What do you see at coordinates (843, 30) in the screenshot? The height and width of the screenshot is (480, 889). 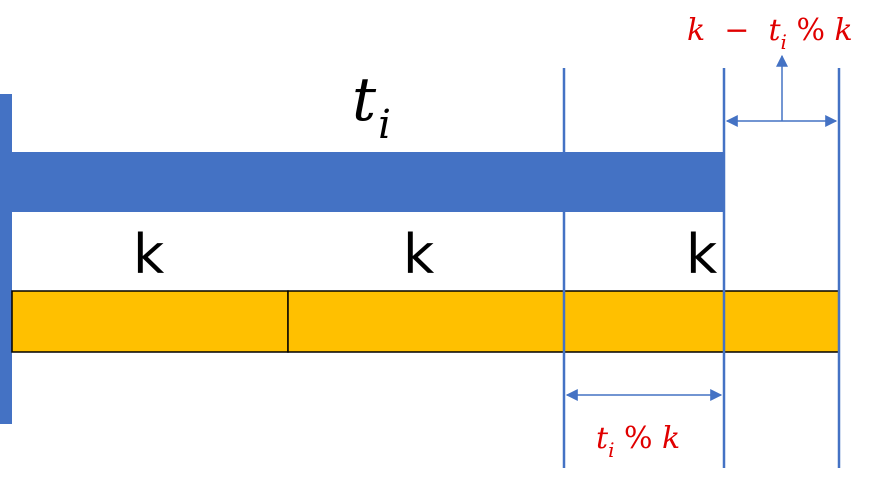 I see `gap-label-divisor: k` at bounding box center [843, 30].